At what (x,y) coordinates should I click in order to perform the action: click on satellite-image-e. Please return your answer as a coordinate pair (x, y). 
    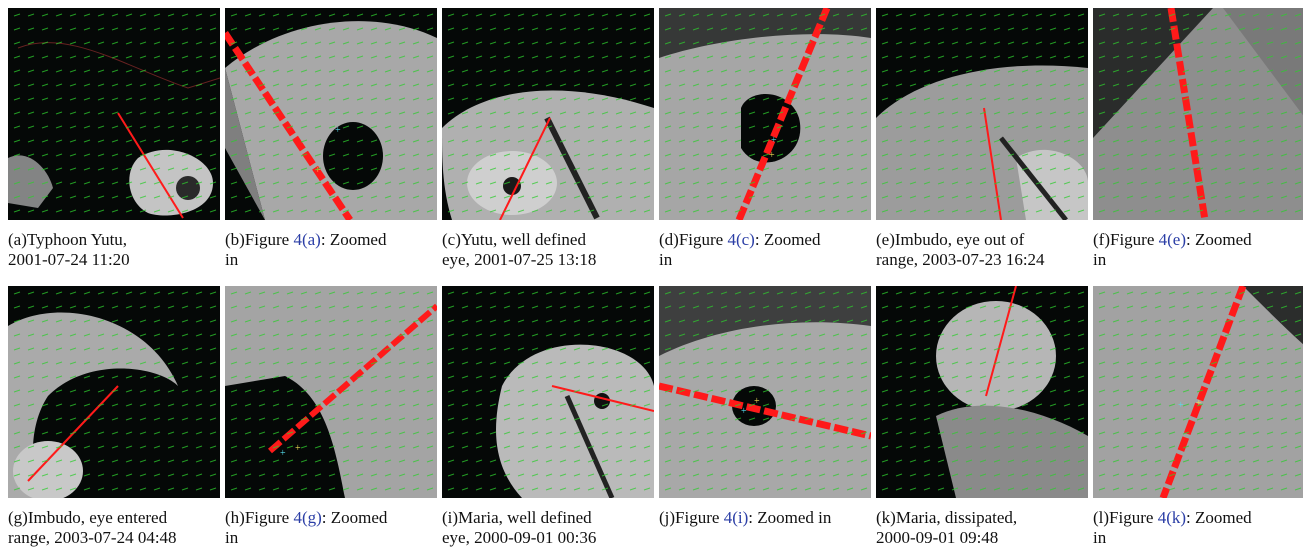
    Looking at the image, I should click on (982, 114).